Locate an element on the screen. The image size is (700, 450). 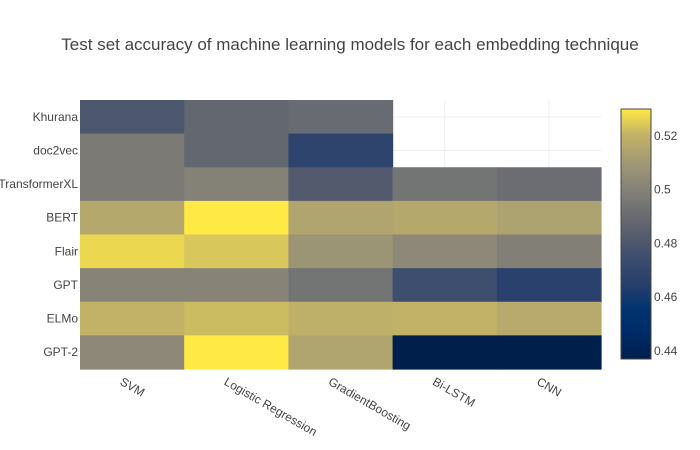
x-tick-label: SVM is located at coordinates (133, 386).